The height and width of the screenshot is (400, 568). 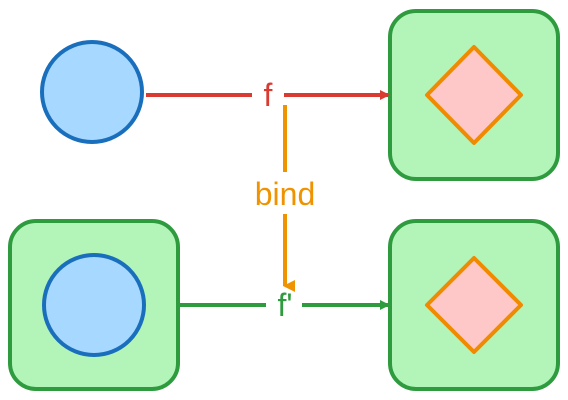 What do you see at coordinates (474, 305) in the screenshot?
I see `result-diamond-bottom` at bounding box center [474, 305].